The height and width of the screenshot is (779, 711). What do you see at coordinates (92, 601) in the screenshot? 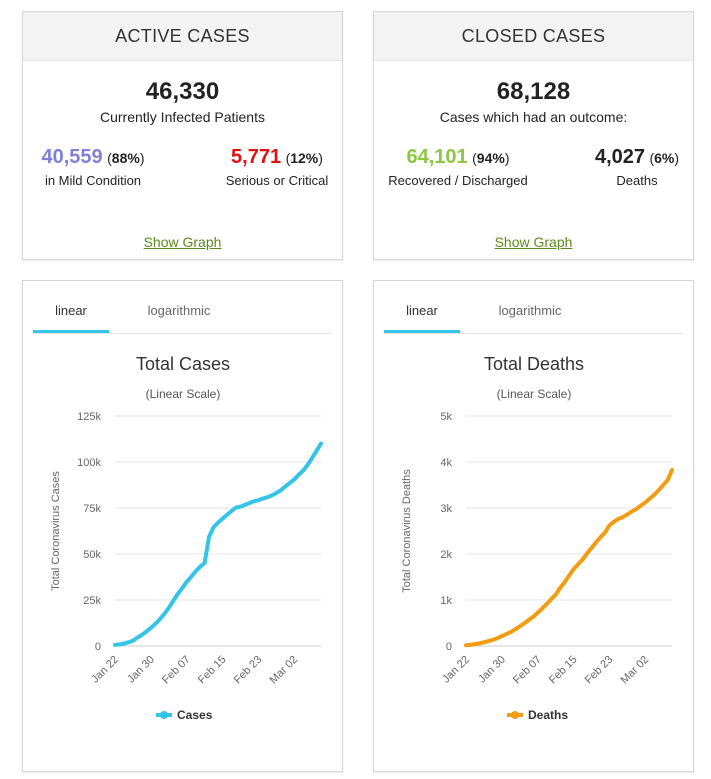
I see `y-tick-label: 25k` at bounding box center [92, 601].